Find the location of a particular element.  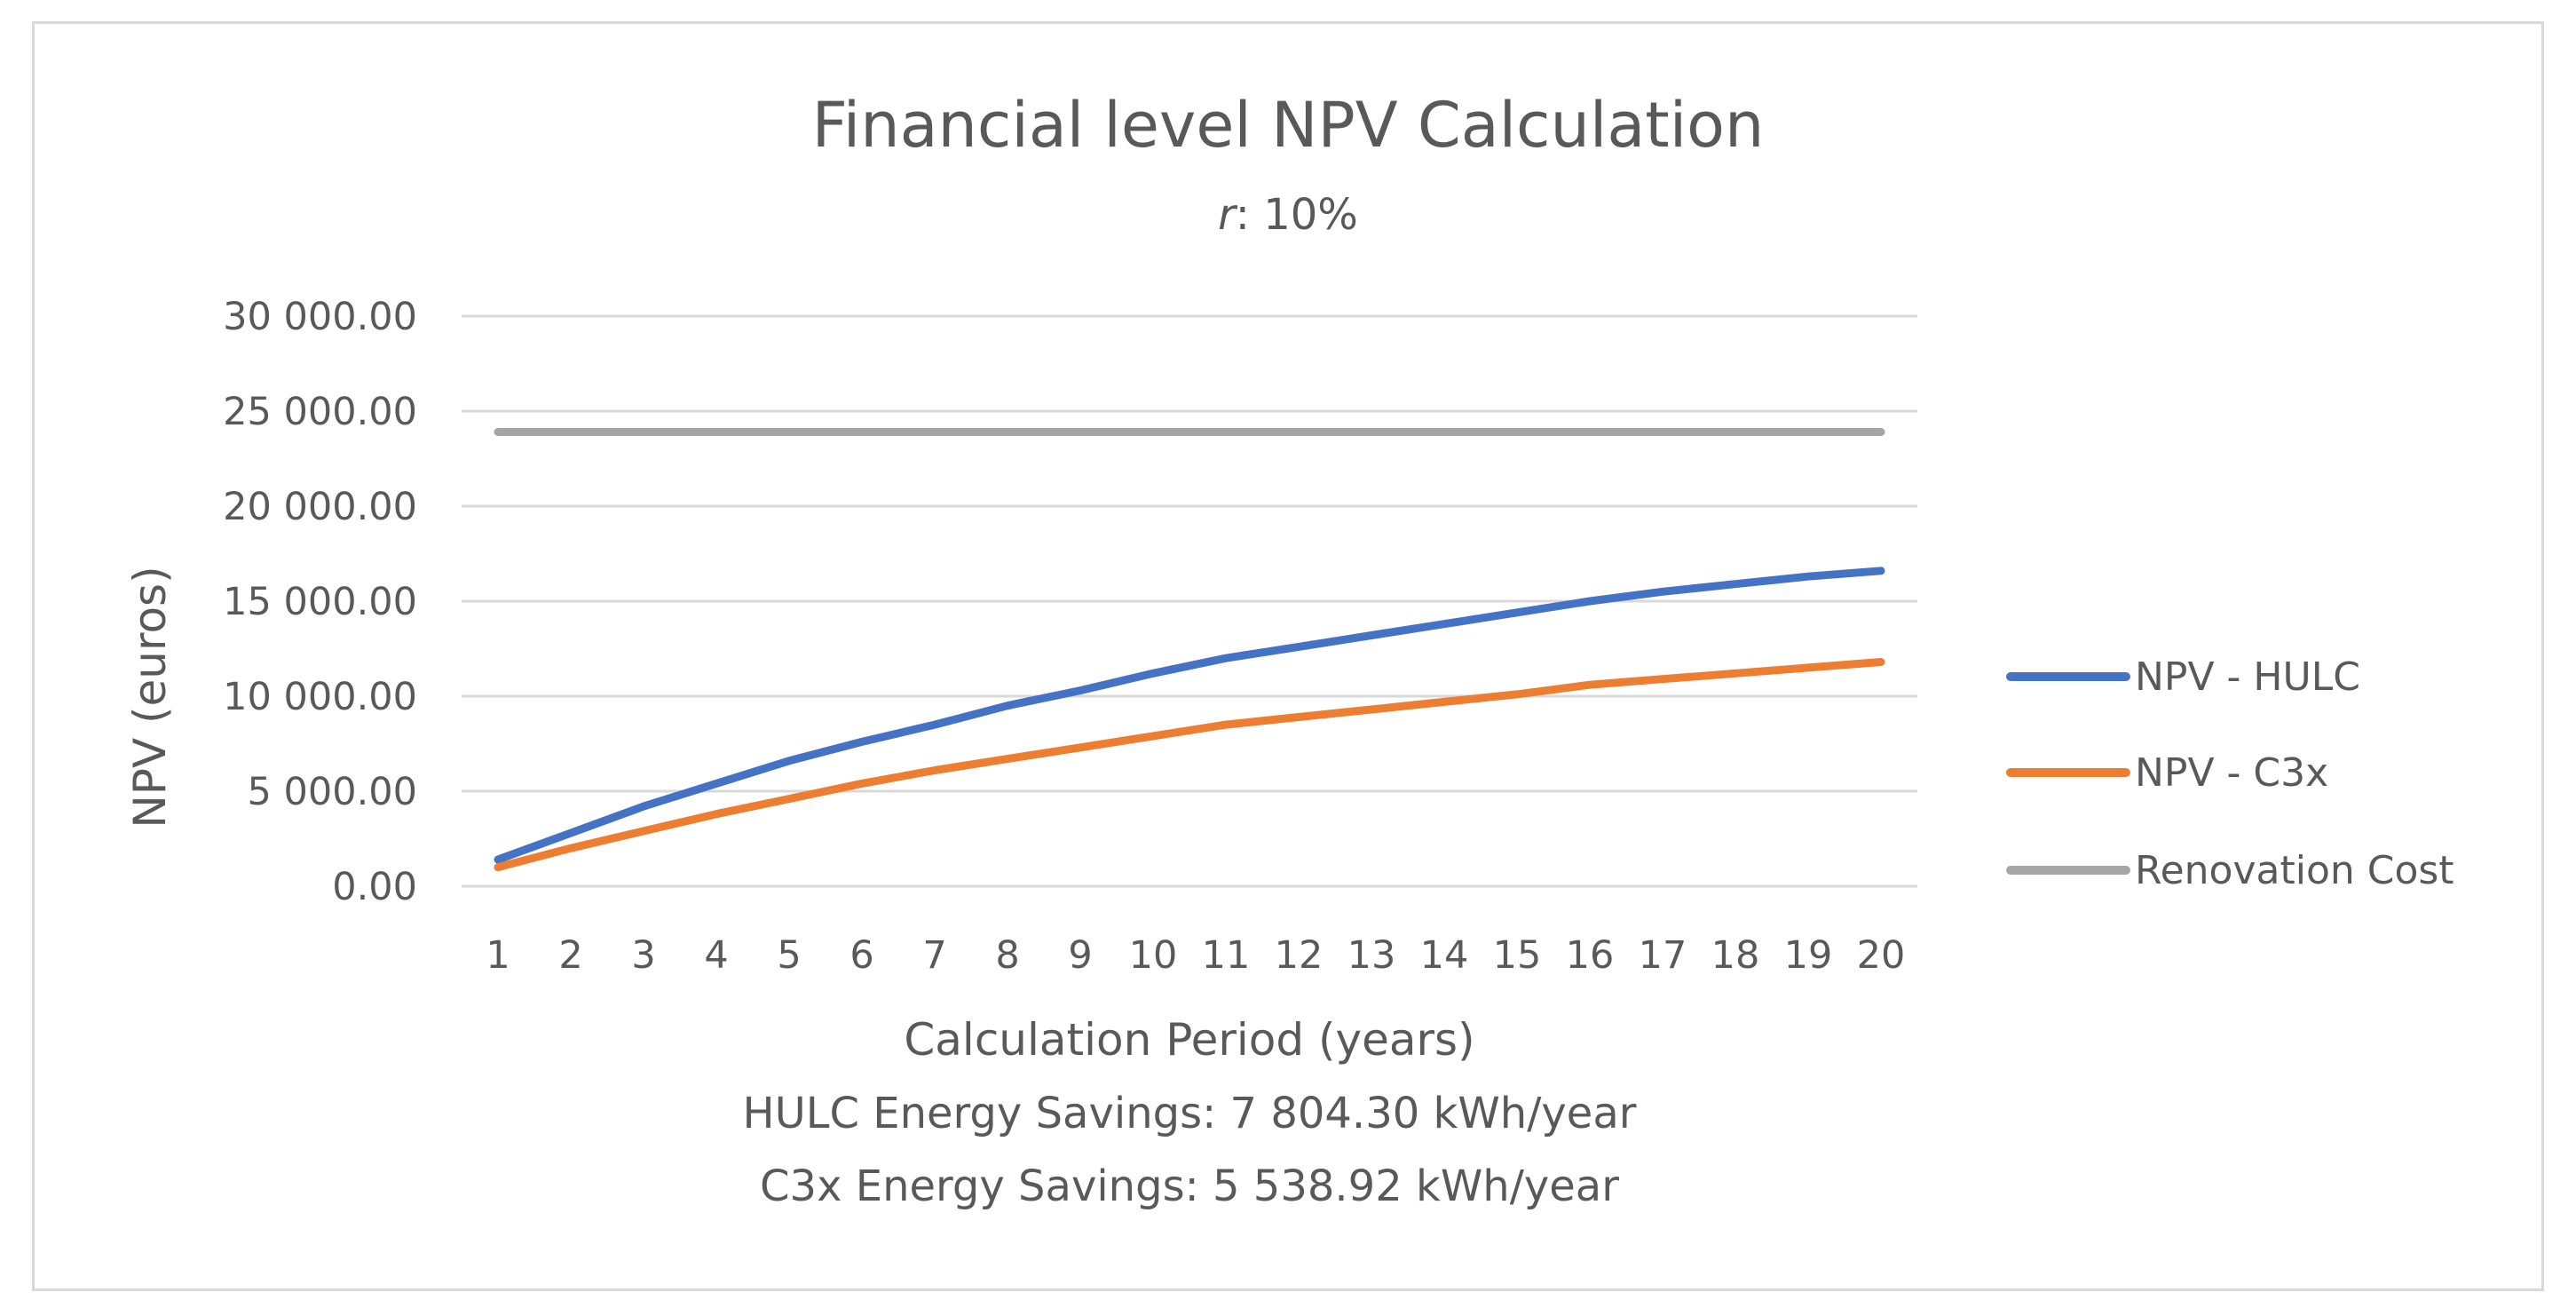

y-tick-label: 0.00 is located at coordinates (374, 887).